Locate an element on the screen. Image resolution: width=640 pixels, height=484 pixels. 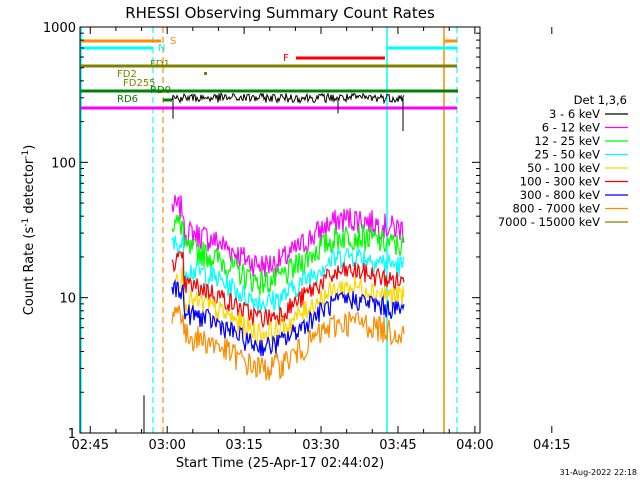
legend-label: 25 - 50 keV is located at coordinates (567, 155).